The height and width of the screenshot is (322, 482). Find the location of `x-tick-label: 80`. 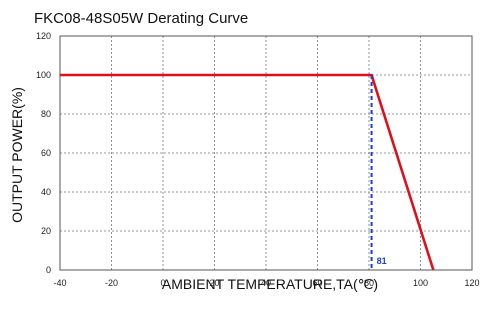

x-tick-label: 80 is located at coordinates (369, 283).